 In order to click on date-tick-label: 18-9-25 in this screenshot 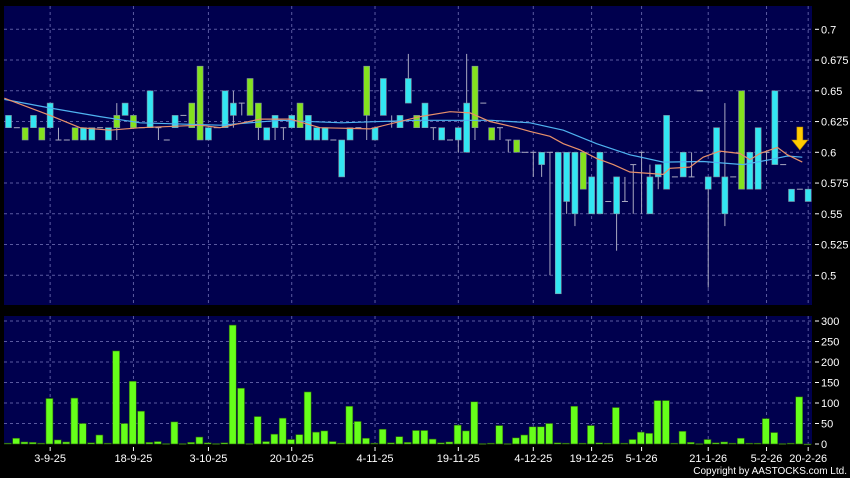, I will do `click(133, 459)`.